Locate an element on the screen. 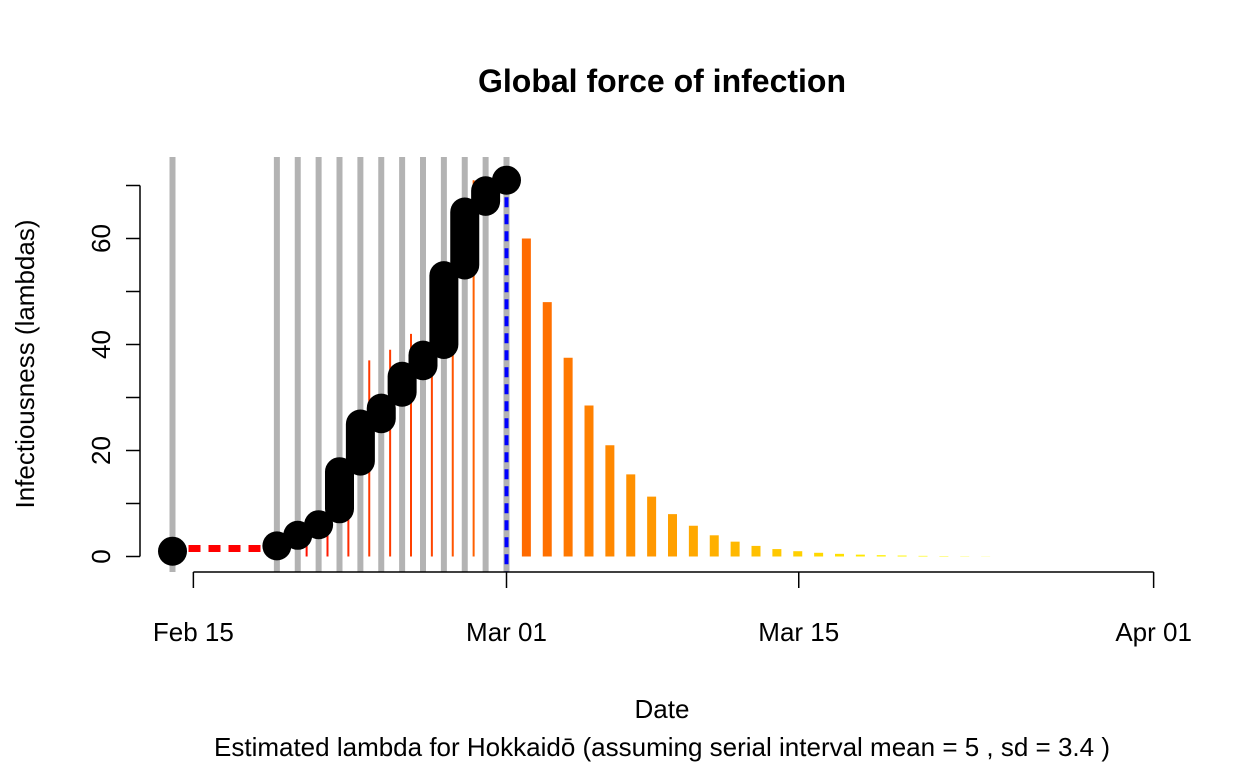 This screenshot has width=1248, height=768. y-tick-label: 40 is located at coordinates (101, 344).